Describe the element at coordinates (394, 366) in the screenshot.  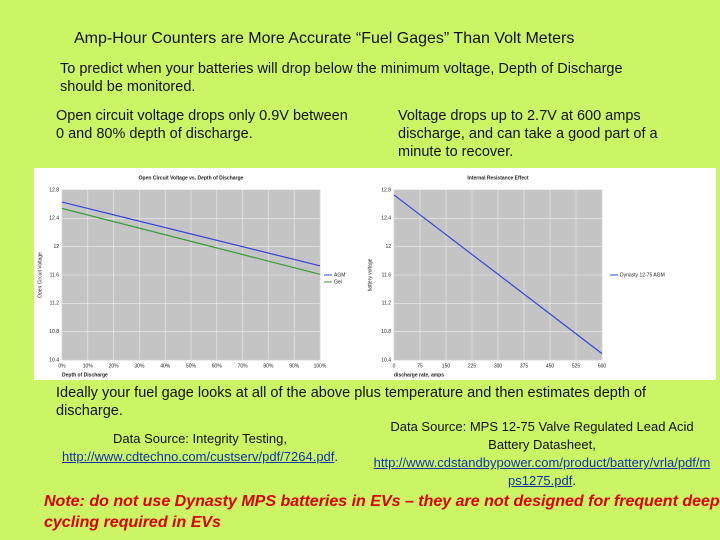
I see `x-tick-label: 0` at that location.